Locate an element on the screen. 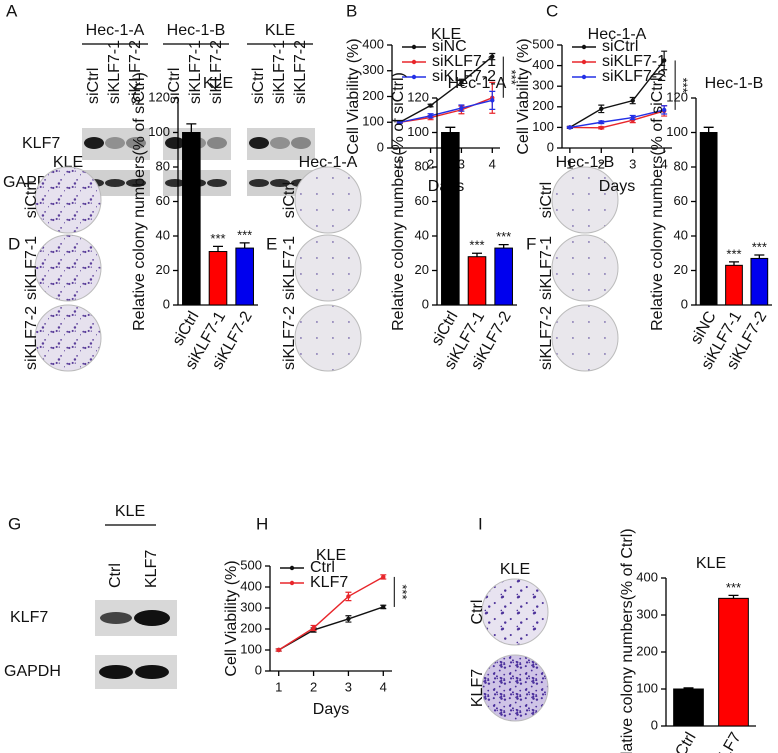 The width and height of the screenshot is (778, 753). panel-letter: C is located at coordinates (552, 10).